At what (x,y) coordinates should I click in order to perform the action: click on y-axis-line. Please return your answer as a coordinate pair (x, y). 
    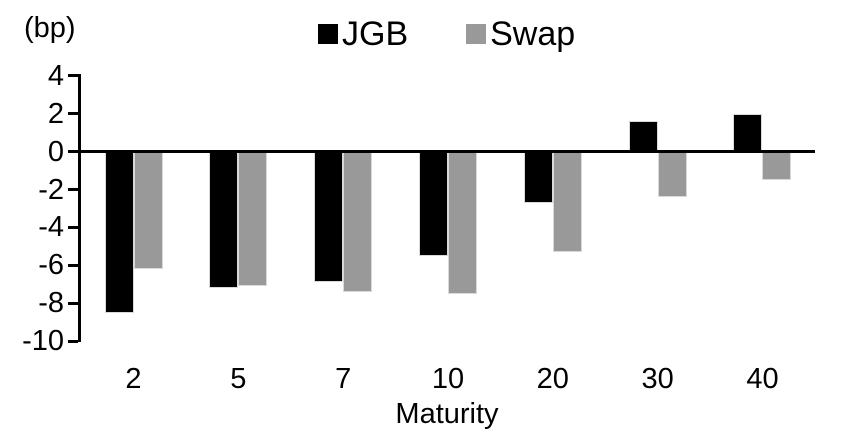
    Looking at the image, I should click on (79, 208).